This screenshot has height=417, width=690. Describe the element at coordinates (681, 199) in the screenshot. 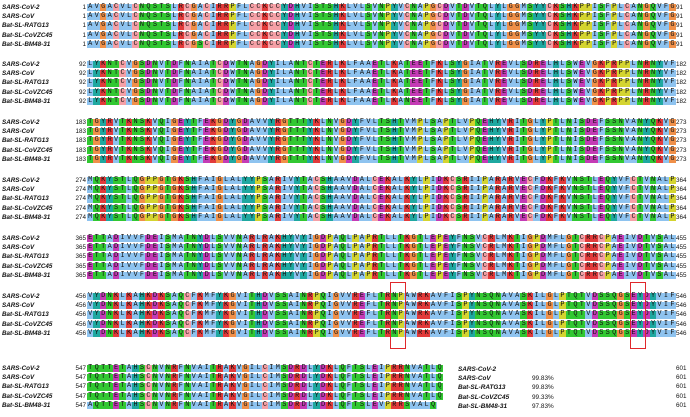

I see `end-position: 364` at that location.